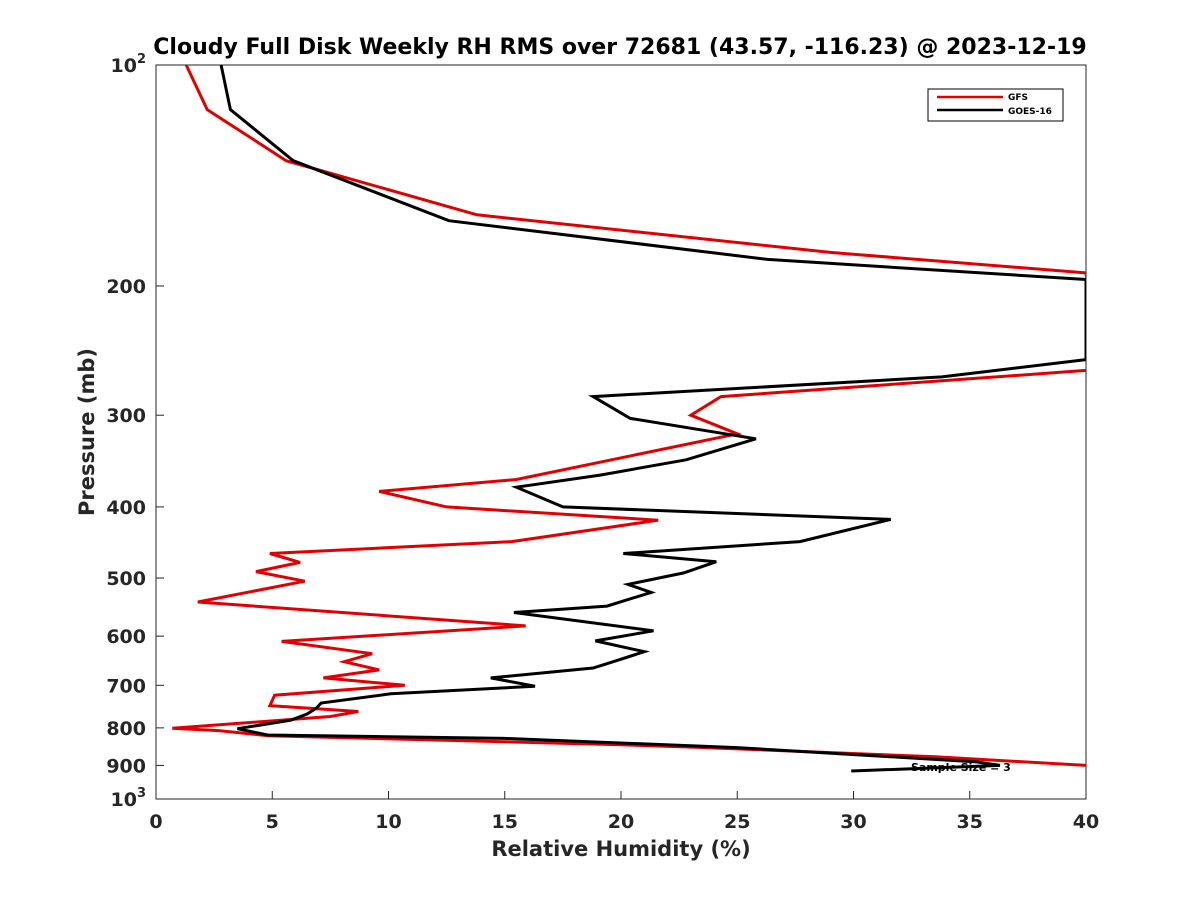 The width and height of the screenshot is (1200, 900). I want to click on x-tick-label: 20, so click(621, 822).